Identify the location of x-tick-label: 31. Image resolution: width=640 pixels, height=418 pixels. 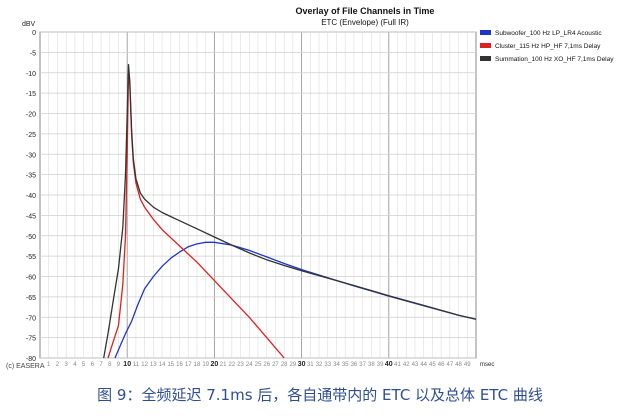
(310, 365).